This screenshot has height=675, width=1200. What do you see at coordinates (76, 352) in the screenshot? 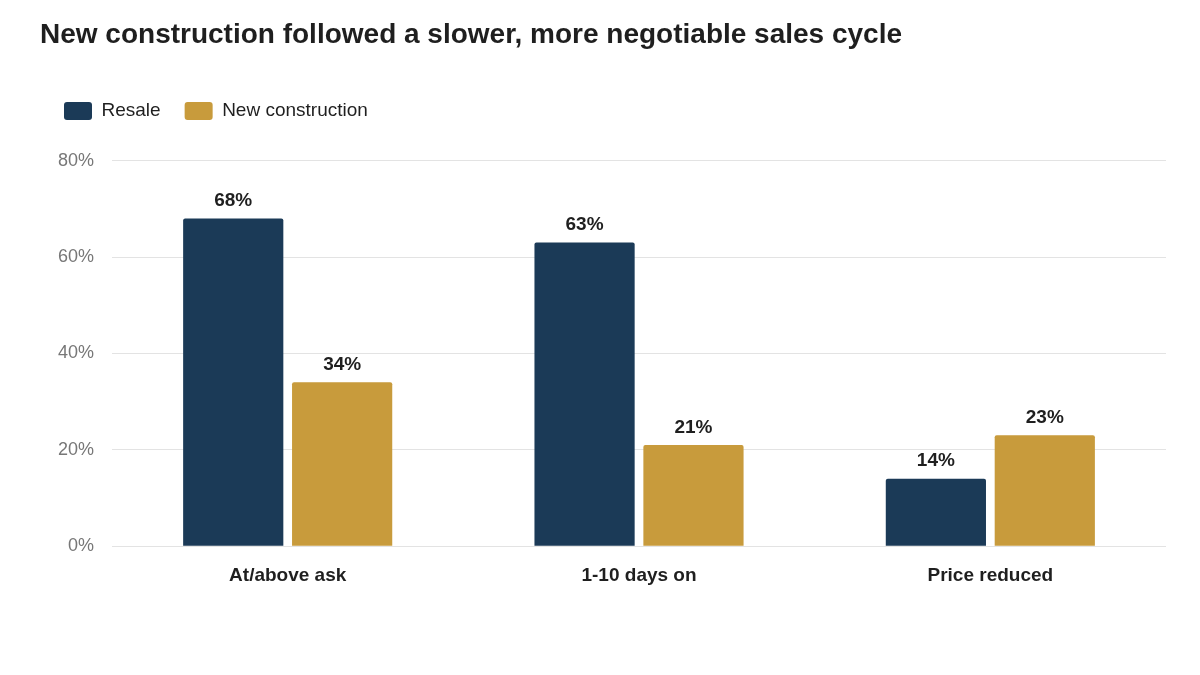
I see `y-tick-label: 40%` at bounding box center [76, 352].